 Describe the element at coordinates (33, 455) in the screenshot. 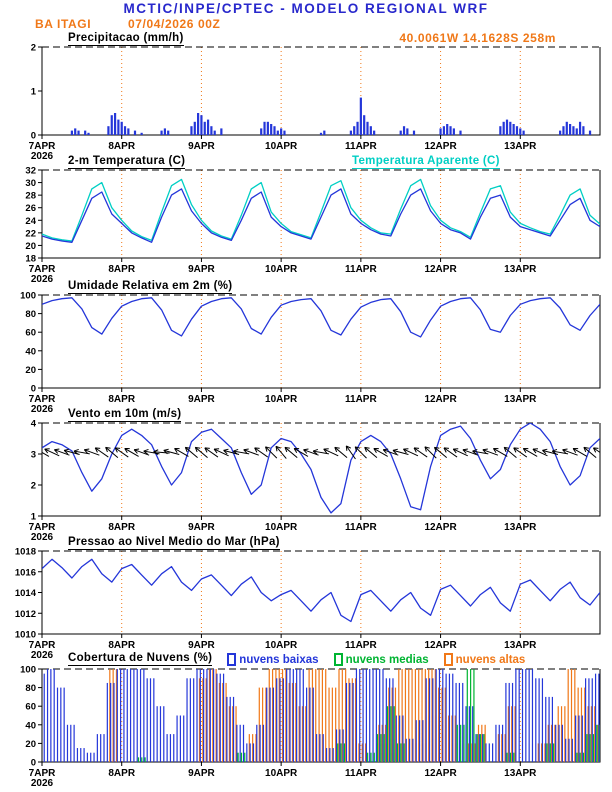

I see `svg-text: 3` at that location.